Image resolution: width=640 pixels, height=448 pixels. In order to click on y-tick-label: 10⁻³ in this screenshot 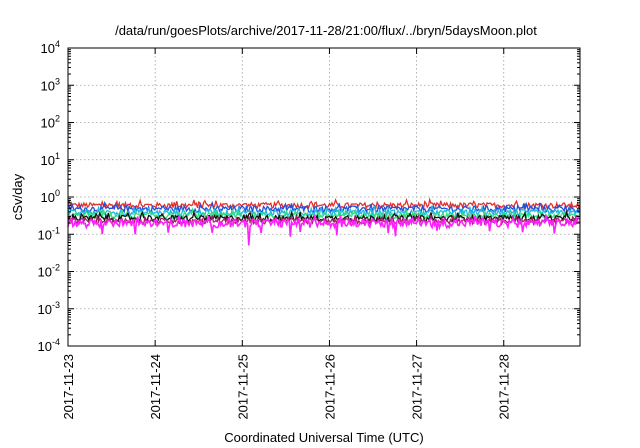, I will do `click(49, 308)`.